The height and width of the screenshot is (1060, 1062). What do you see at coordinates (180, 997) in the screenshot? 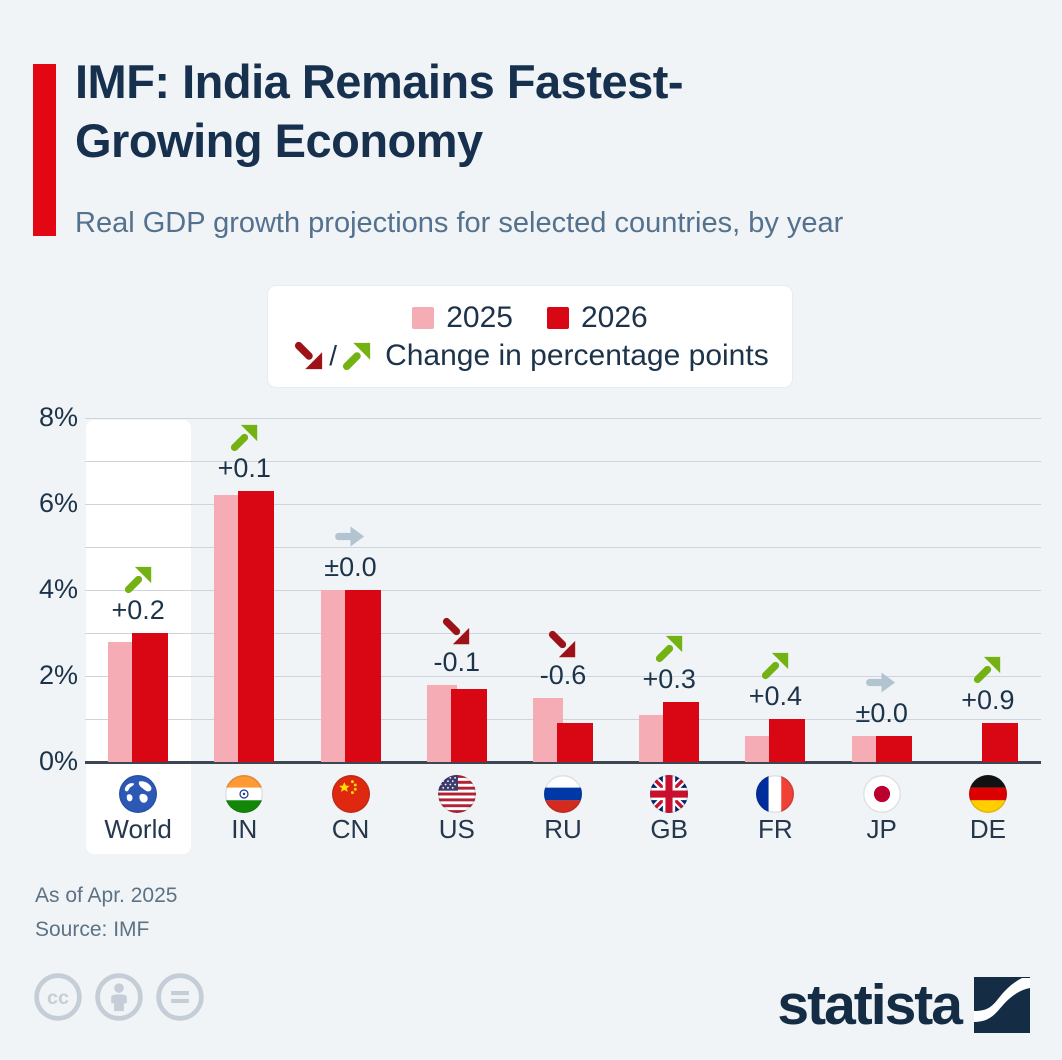
I see `cc-nd-icon` at bounding box center [180, 997].